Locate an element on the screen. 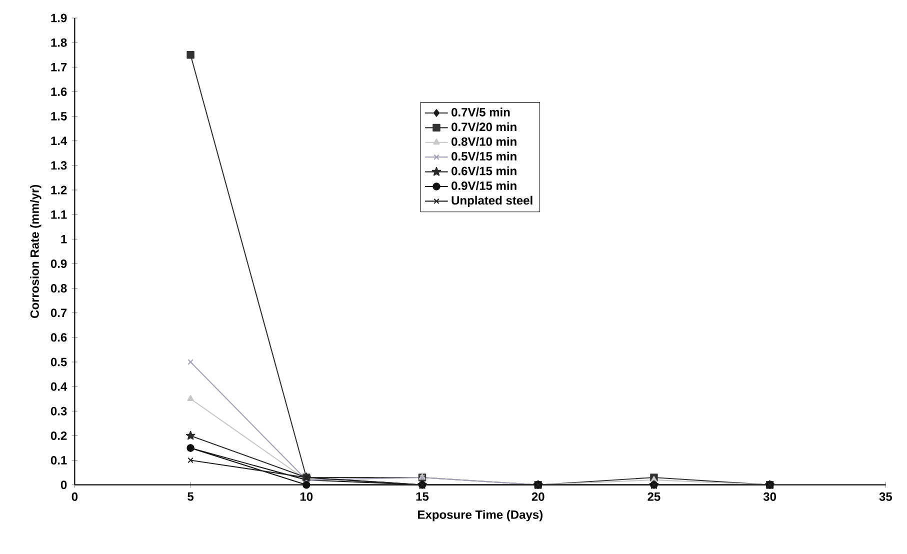  y-tick-label: 0.5 is located at coordinates (58, 362).